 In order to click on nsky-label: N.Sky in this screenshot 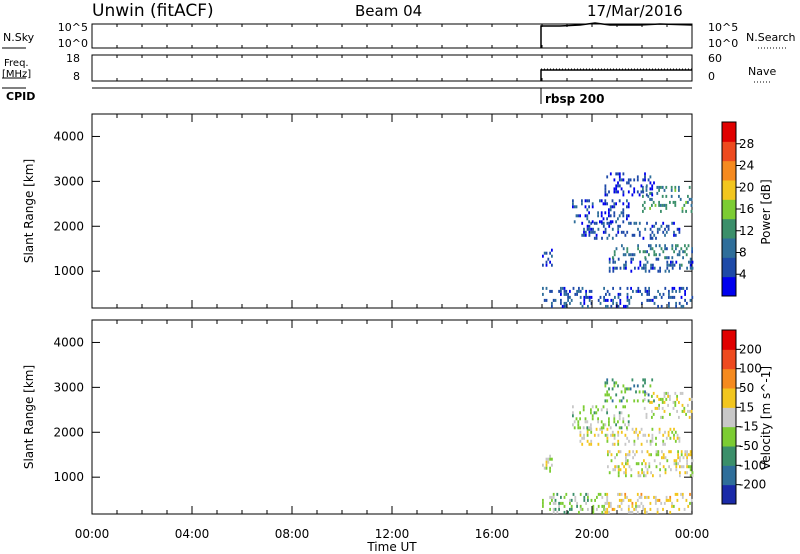, I will do `click(19, 37)`.